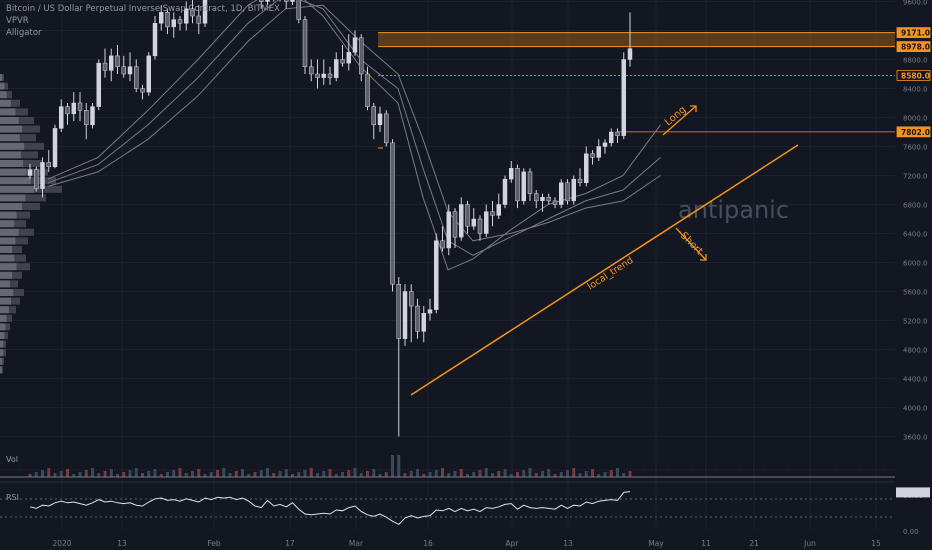 This screenshot has height=550, width=932. Describe the element at coordinates (733, 210) in the screenshot. I see `watermark: antipanic` at that location.